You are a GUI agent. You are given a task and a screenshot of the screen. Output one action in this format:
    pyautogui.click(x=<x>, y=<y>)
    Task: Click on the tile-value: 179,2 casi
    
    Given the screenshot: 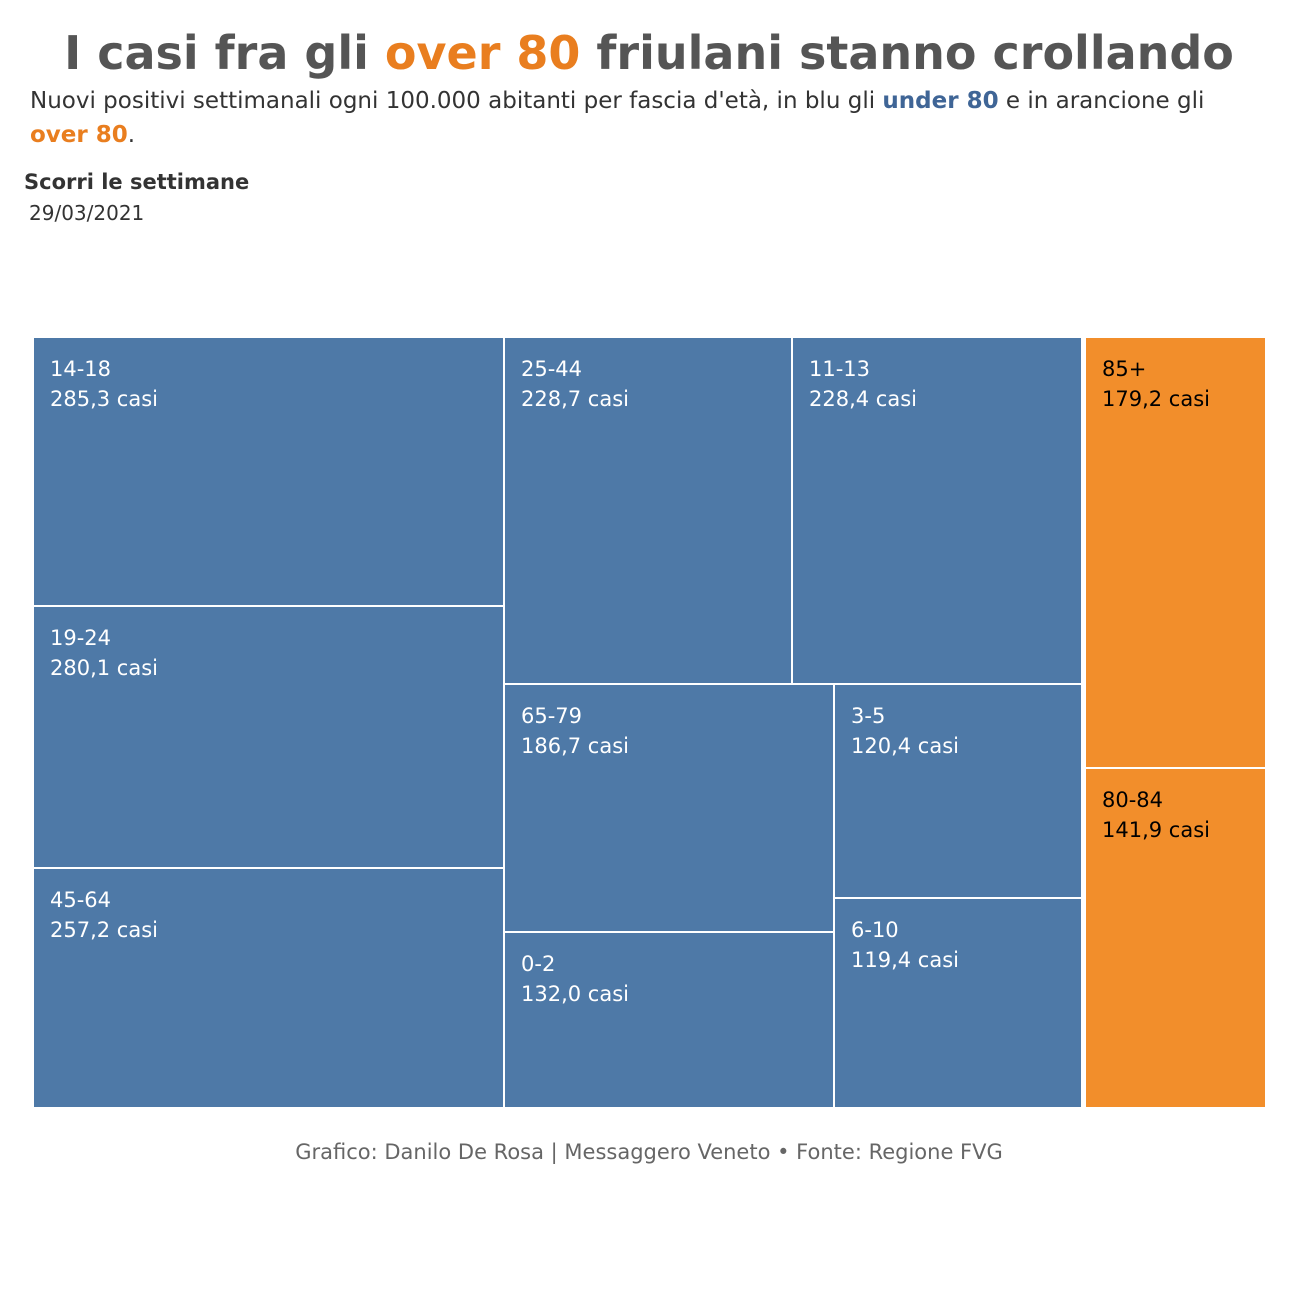 What is the action you would take?
    pyautogui.click(x=1156, y=399)
    